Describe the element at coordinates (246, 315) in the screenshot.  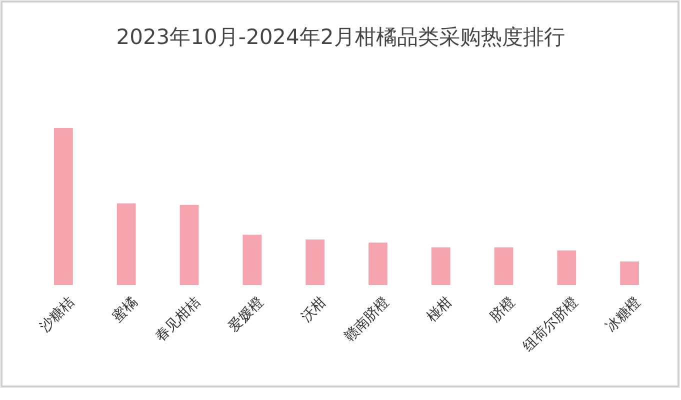
I see `x-tick-label: 爱媛橙` at that location.